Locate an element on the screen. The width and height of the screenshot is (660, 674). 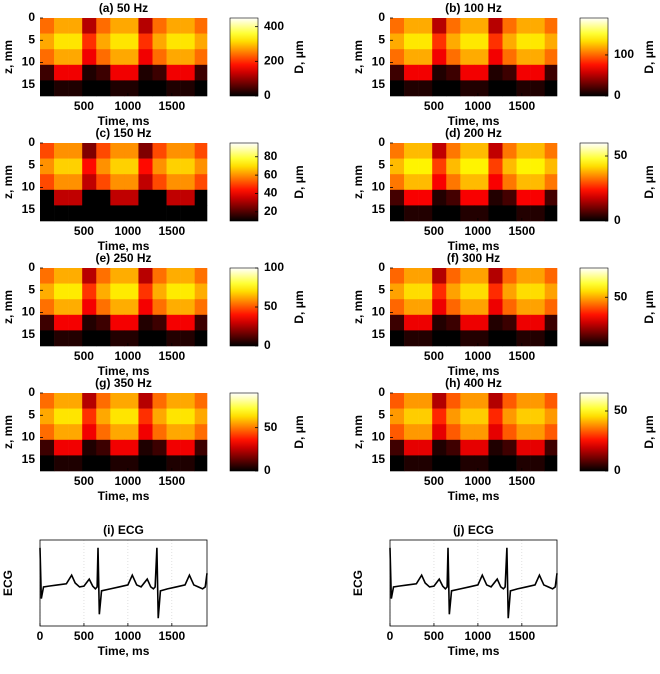
y-axis-label: ECG is located at coordinates (8, 583).